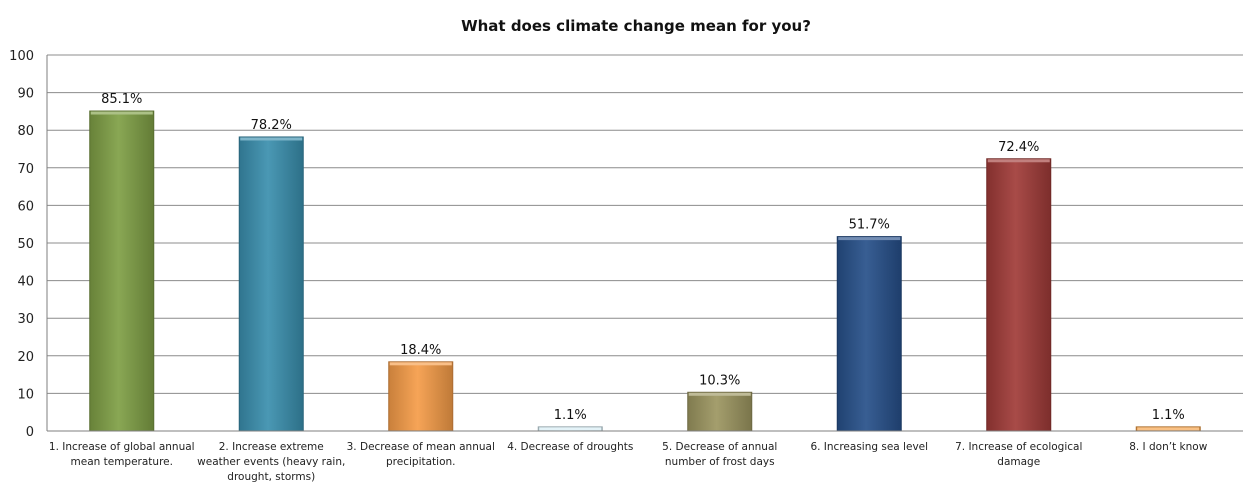 This screenshot has width=1243, height=484. Describe the element at coordinates (25, 282) in the screenshot. I see `y-tick-label: 40` at that location.